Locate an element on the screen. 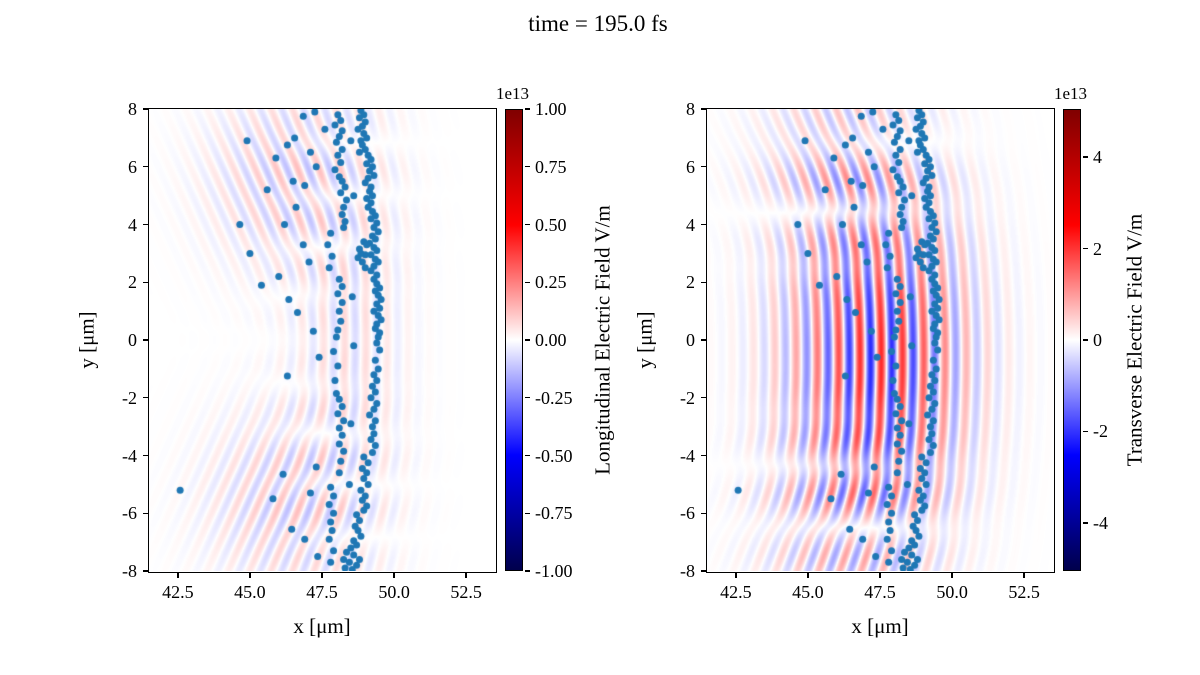 The width and height of the screenshot is (1200, 675). colorbar-tick-label: -0.75 is located at coordinates (554, 513).